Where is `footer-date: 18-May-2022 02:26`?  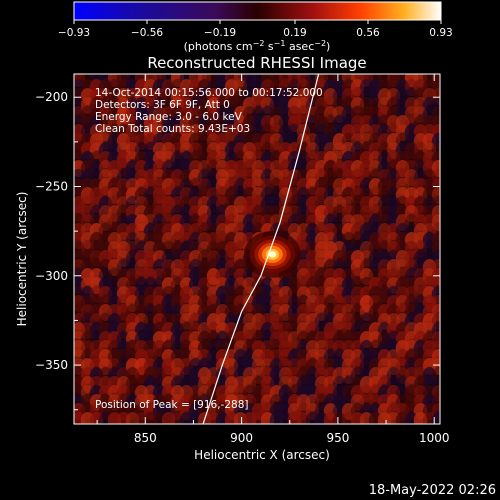
footer-date: 18-May-2022 02:26 is located at coordinates (432, 490).